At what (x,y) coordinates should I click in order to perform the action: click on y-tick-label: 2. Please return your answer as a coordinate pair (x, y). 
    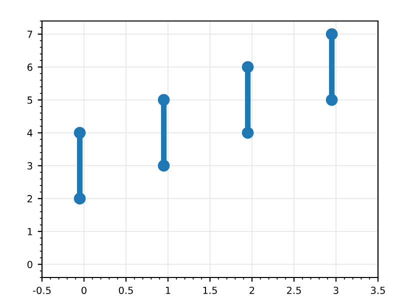
    Looking at the image, I should click on (30, 198).